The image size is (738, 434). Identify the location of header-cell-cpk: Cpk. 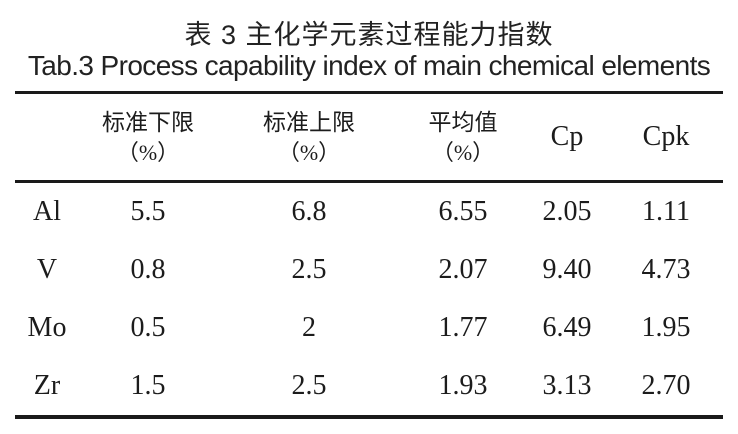
(666, 137).